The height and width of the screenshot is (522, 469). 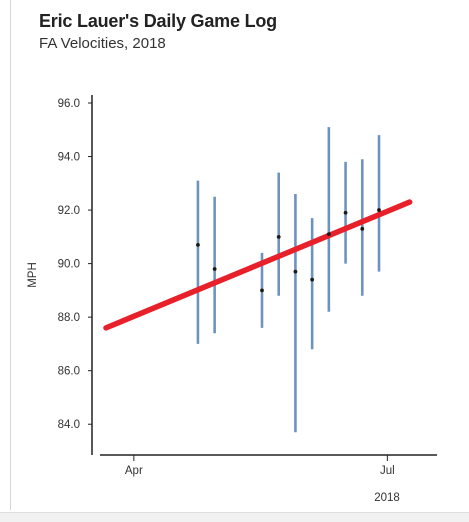 I want to click on chart-subtitle: FA Velocities, 2018, so click(x=102, y=43).